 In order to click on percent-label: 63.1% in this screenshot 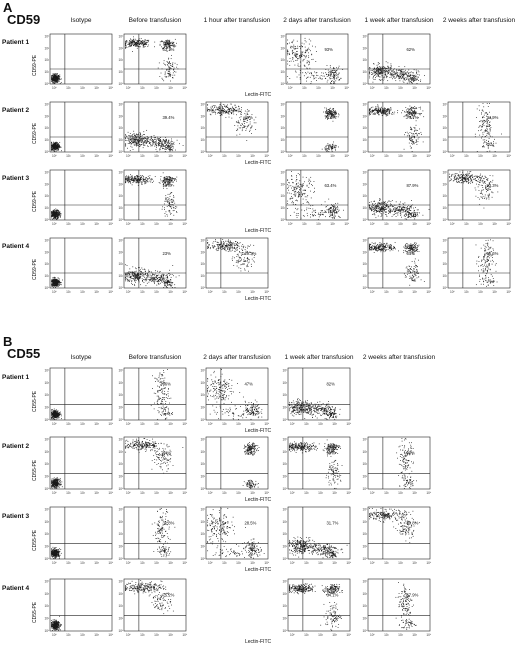, I will do `click(168, 49)`.